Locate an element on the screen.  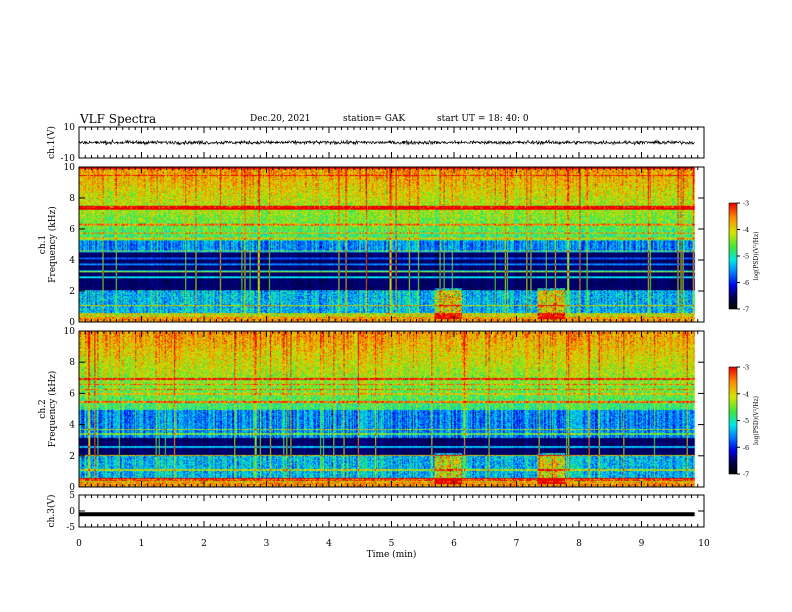
x-tick-label: 3 is located at coordinates (267, 544).